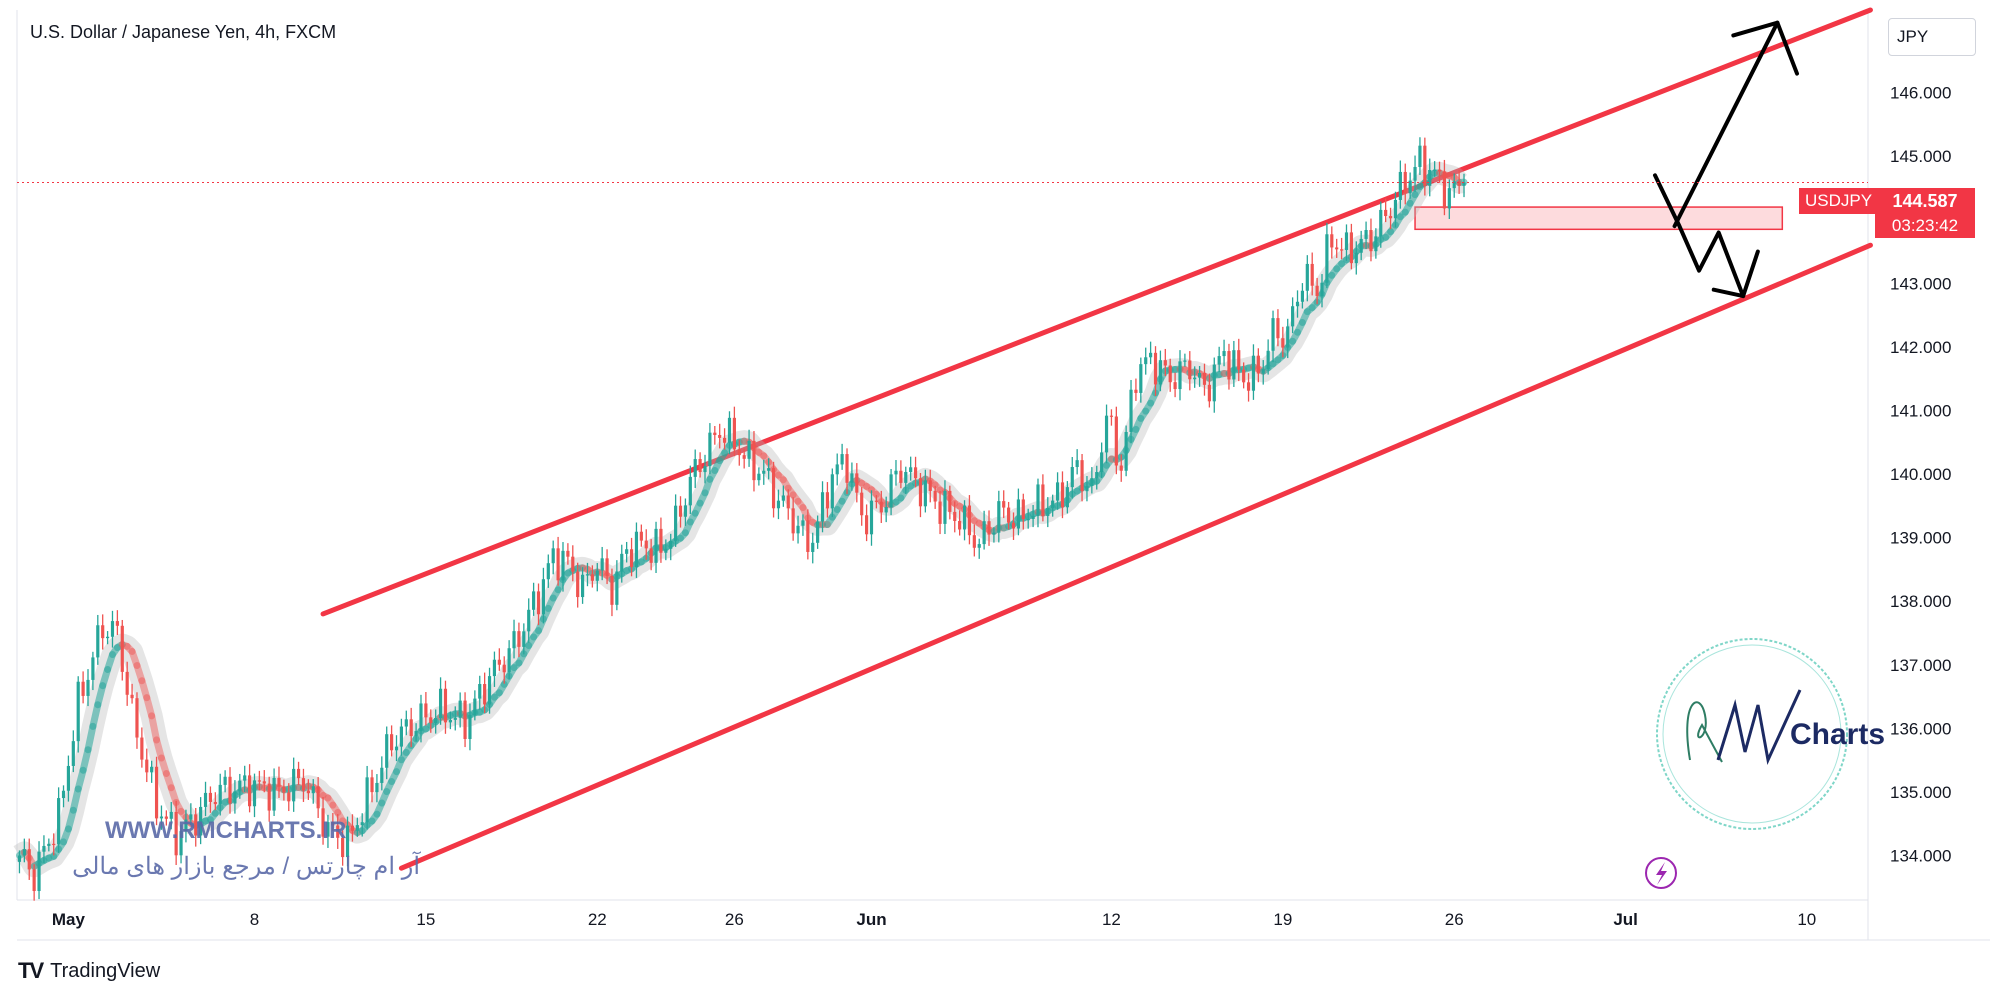 This screenshot has height=1005, width=2000. What do you see at coordinates (89, 971) in the screenshot?
I see `tradingview-brand: TV TradingView` at bounding box center [89, 971].